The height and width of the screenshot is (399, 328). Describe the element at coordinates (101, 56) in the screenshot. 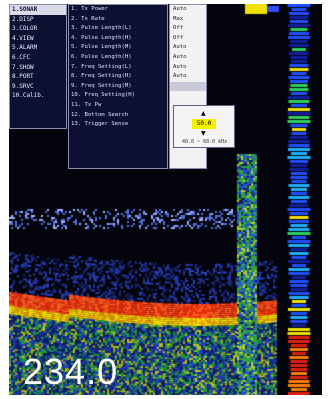

I see `submenu-item-6: 6. Pulse Length(H)` at that location.